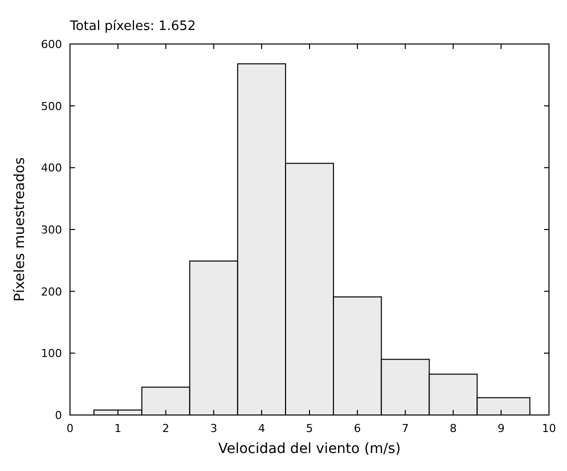  What do you see at coordinates (51, 106) in the screenshot?
I see `y-tick-label: 500` at bounding box center [51, 106].